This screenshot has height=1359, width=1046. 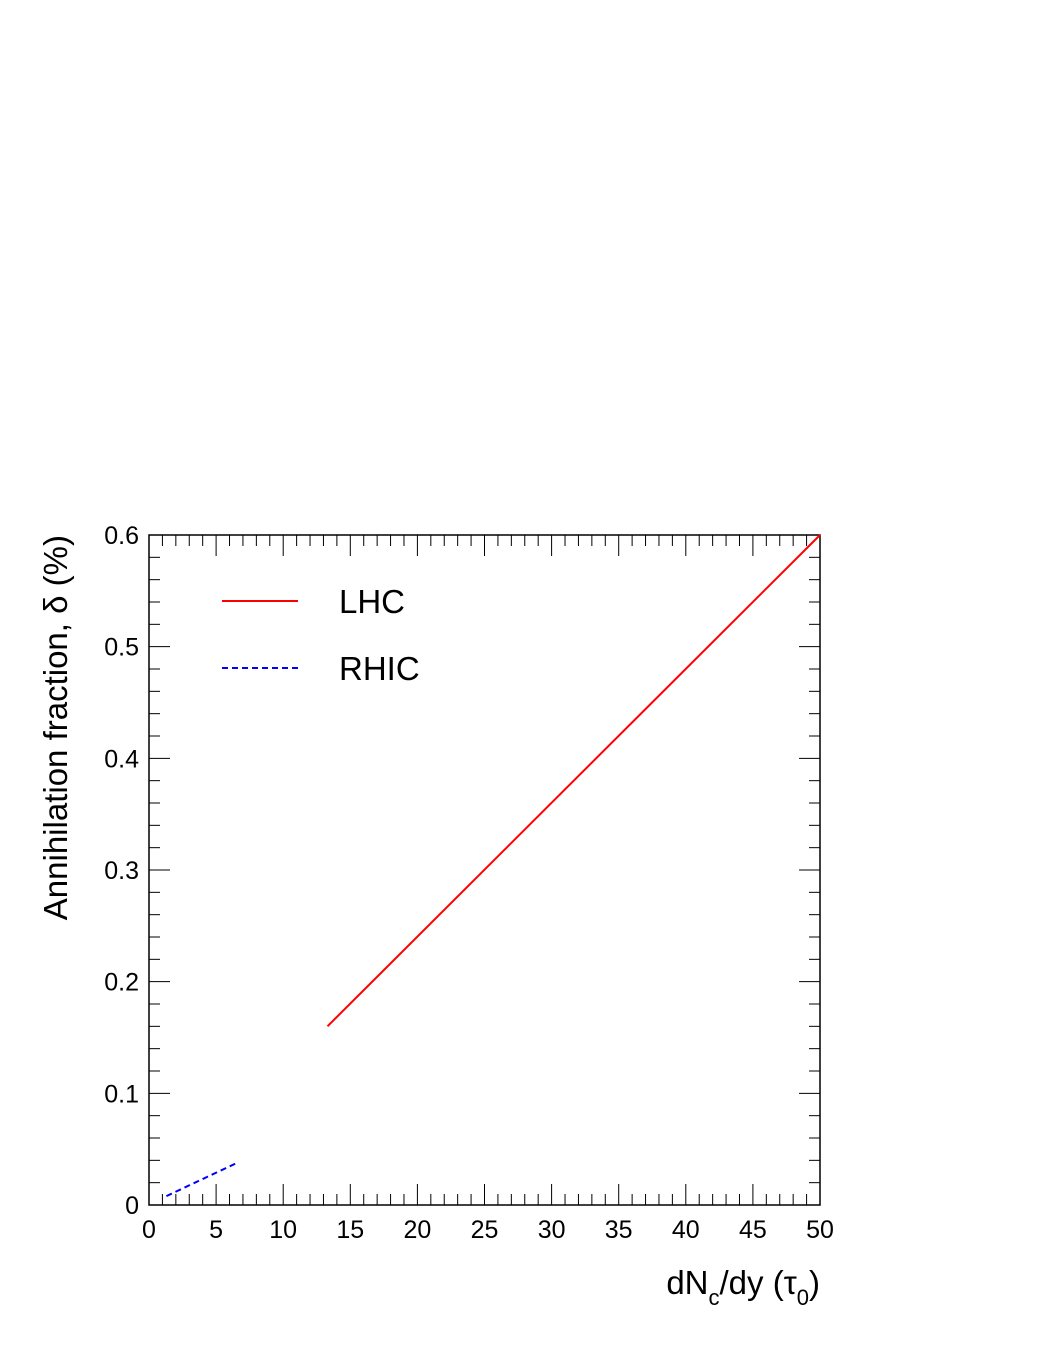 What do you see at coordinates (121, 759) in the screenshot?
I see `y-tick-label: 0.4` at bounding box center [121, 759].